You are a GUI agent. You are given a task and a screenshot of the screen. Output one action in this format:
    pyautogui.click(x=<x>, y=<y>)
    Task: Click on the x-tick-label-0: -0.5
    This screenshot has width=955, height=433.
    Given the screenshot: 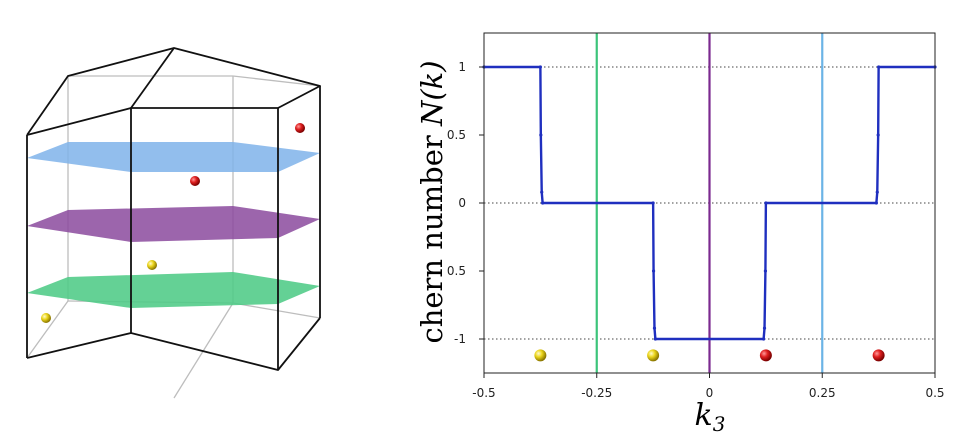 What is the action you would take?
    pyautogui.click(x=483, y=393)
    